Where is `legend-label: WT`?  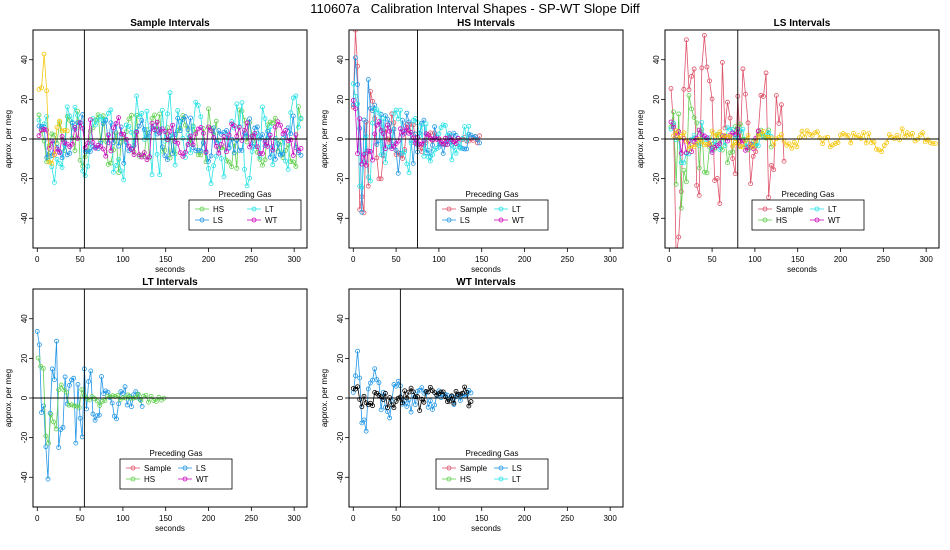 legend-label: WT is located at coordinates (202, 479).